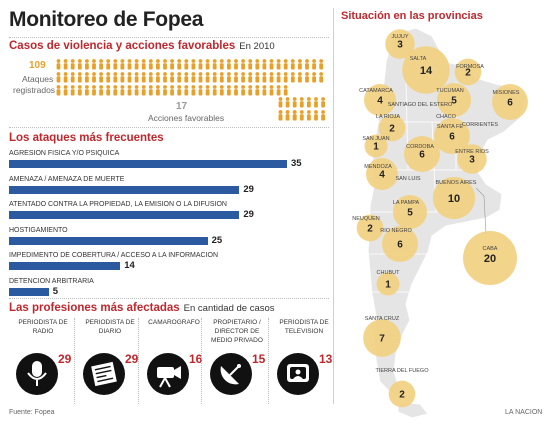 The width and height of the screenshot is (558, 424). Describe the element at coordinates (426, 70) in the screenshot. I see `province-marker: 14 SALTA` at that location.